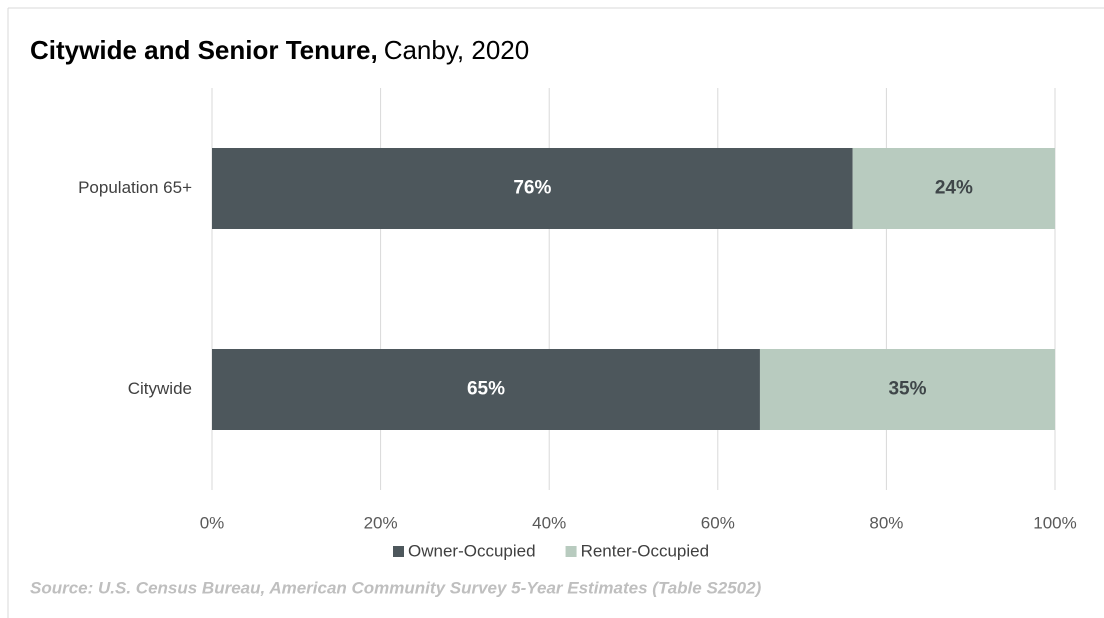 The image size is (1104, 618). I want to click on chart-title-group: Citywide and Senior Tenure, Canby, 2020, so click(279, 50).